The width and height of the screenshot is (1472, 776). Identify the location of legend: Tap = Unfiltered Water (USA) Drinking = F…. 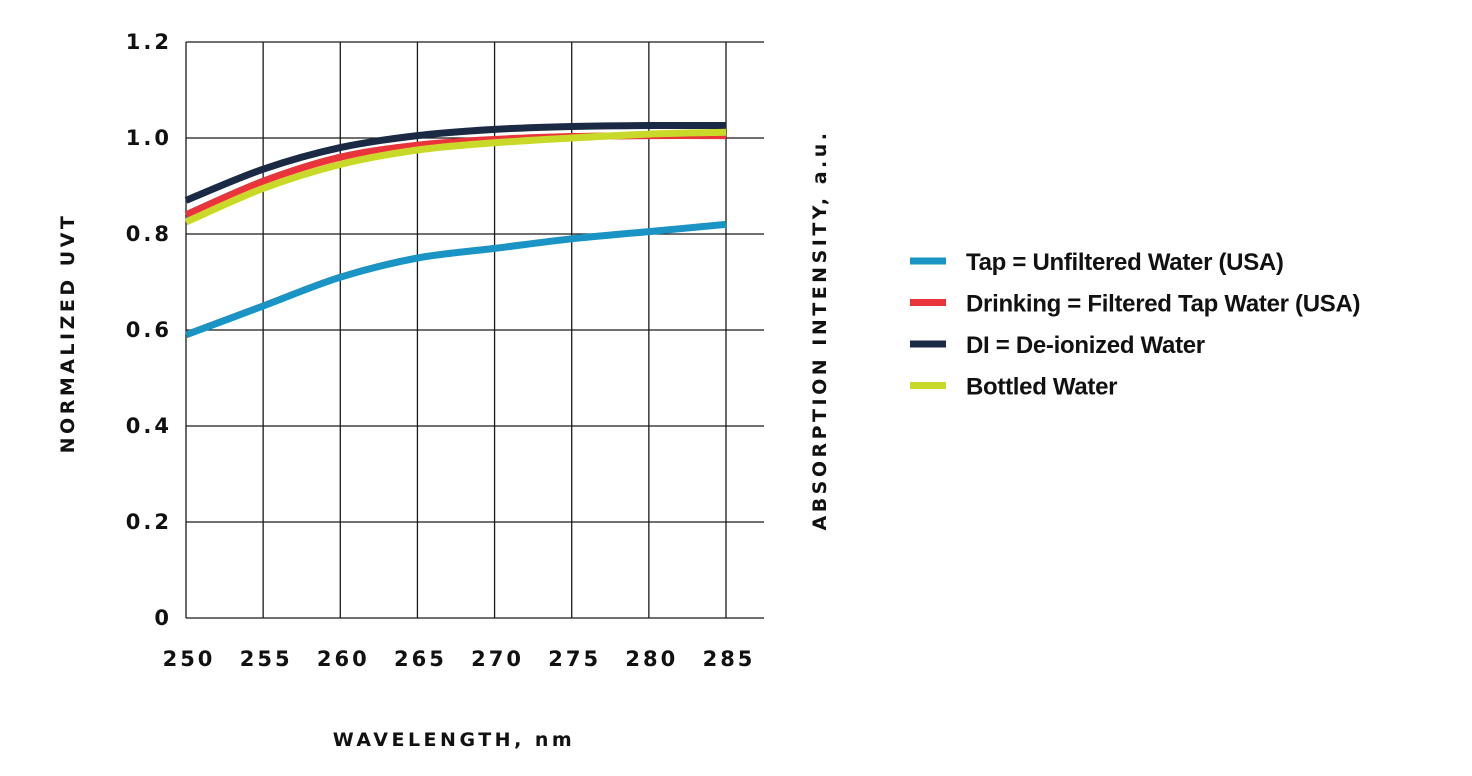
(1135, 325).